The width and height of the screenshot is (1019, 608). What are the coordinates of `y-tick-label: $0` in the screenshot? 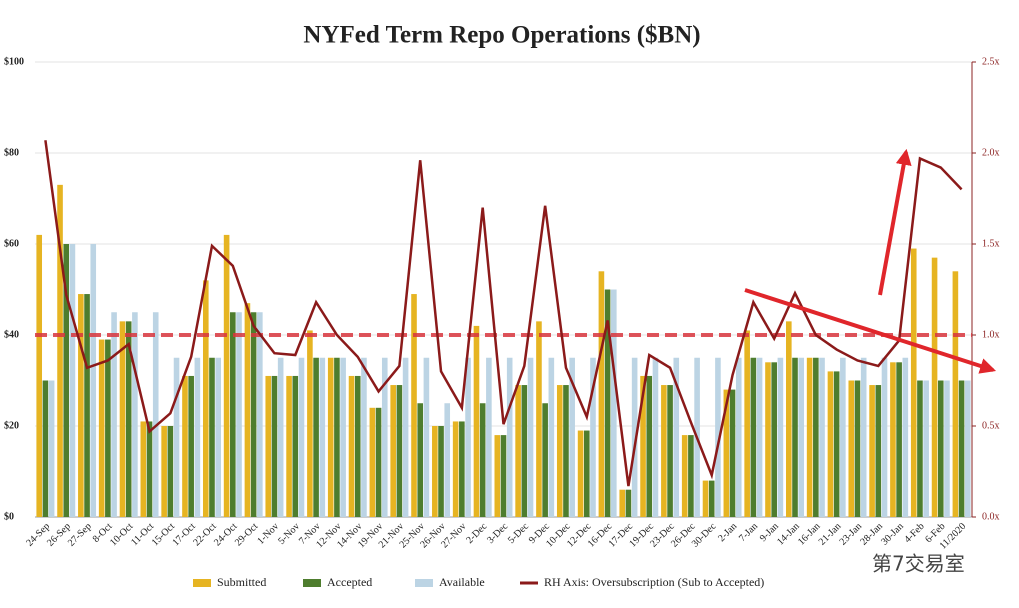 It's located at (9, 516).